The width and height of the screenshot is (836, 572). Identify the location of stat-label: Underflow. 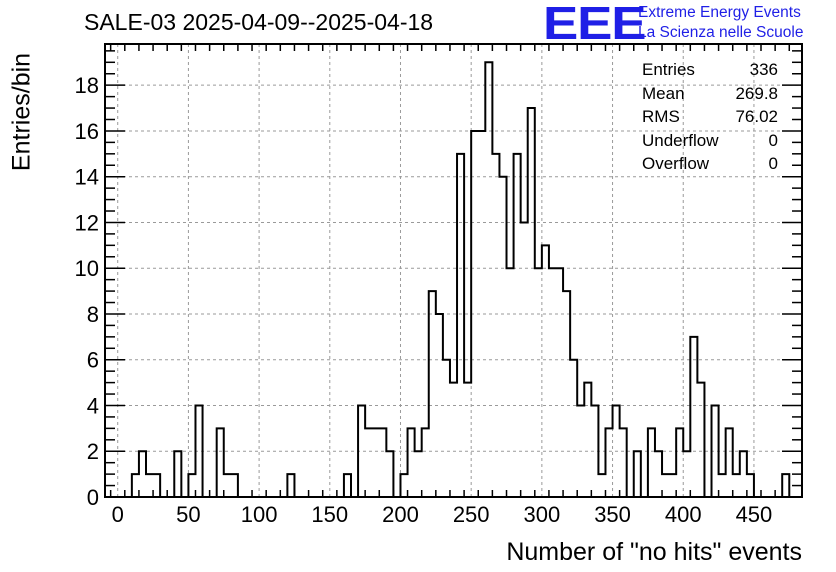
(680, 140).